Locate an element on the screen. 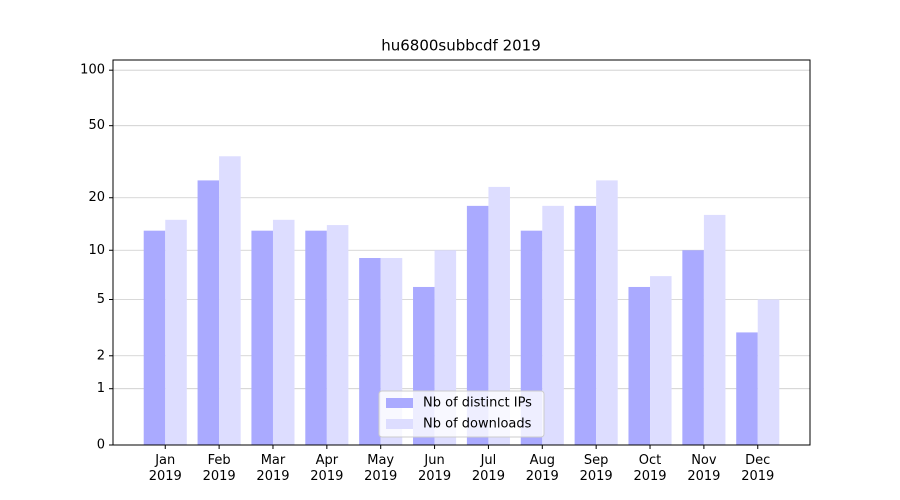 Image resolution: width=900 pixels, height=500 pixels. x-tick-label: Apr 2019 is located at coordinates (327, 468).